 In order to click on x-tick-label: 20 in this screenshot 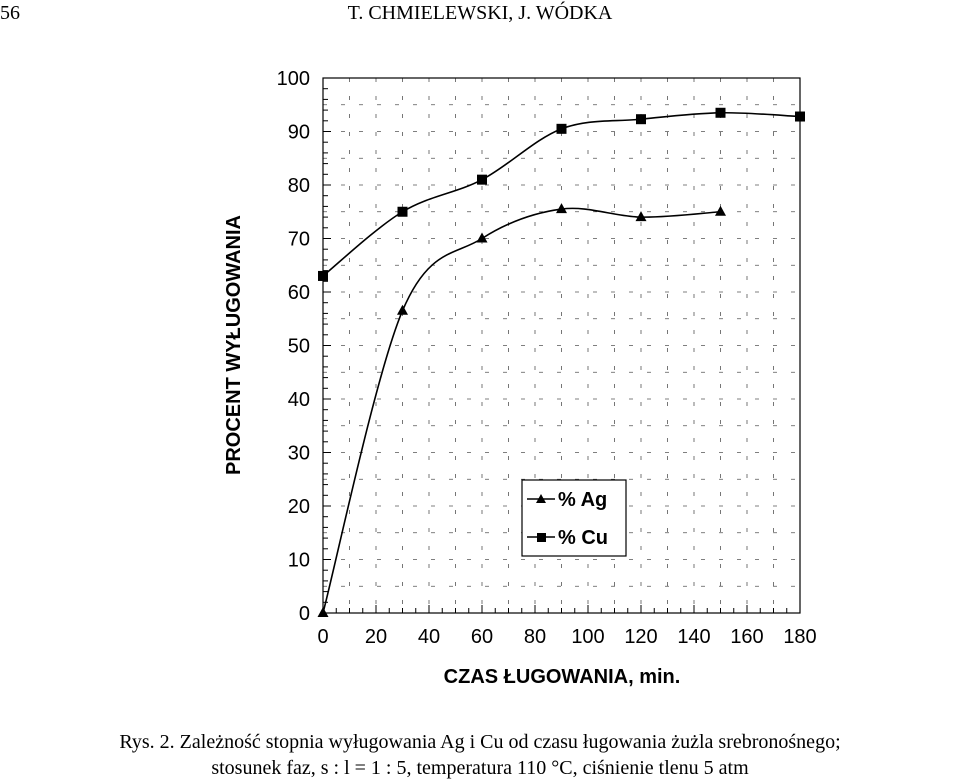, I will do `click(376, 637)`.